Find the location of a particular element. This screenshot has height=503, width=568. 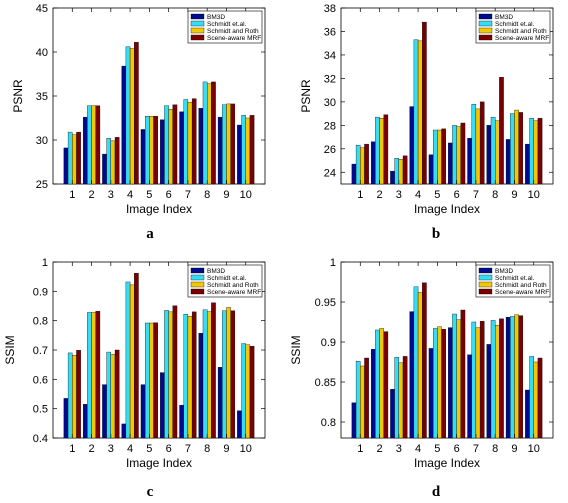

x-tick-label: 9 is located at coordinates (226, 449).